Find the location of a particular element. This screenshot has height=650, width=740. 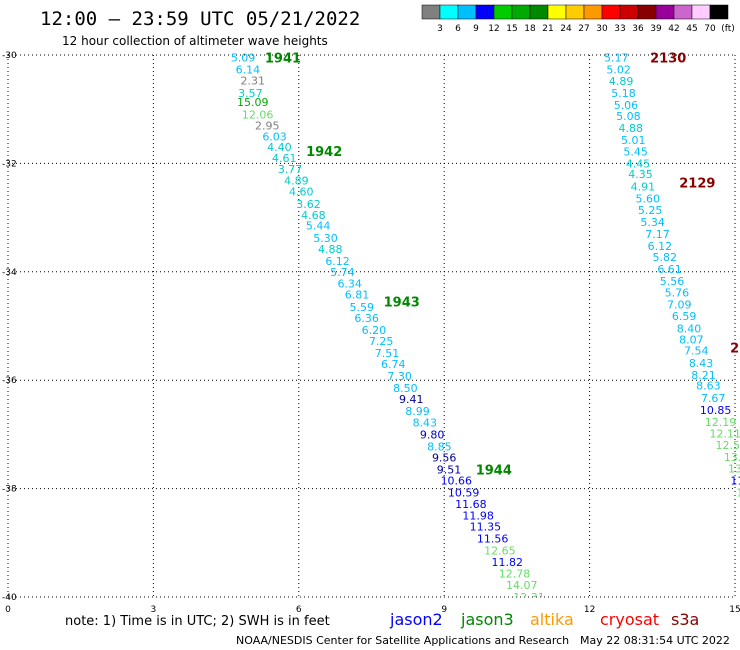

wave-height-value: 15.09 is located at coordinates (253, 102).